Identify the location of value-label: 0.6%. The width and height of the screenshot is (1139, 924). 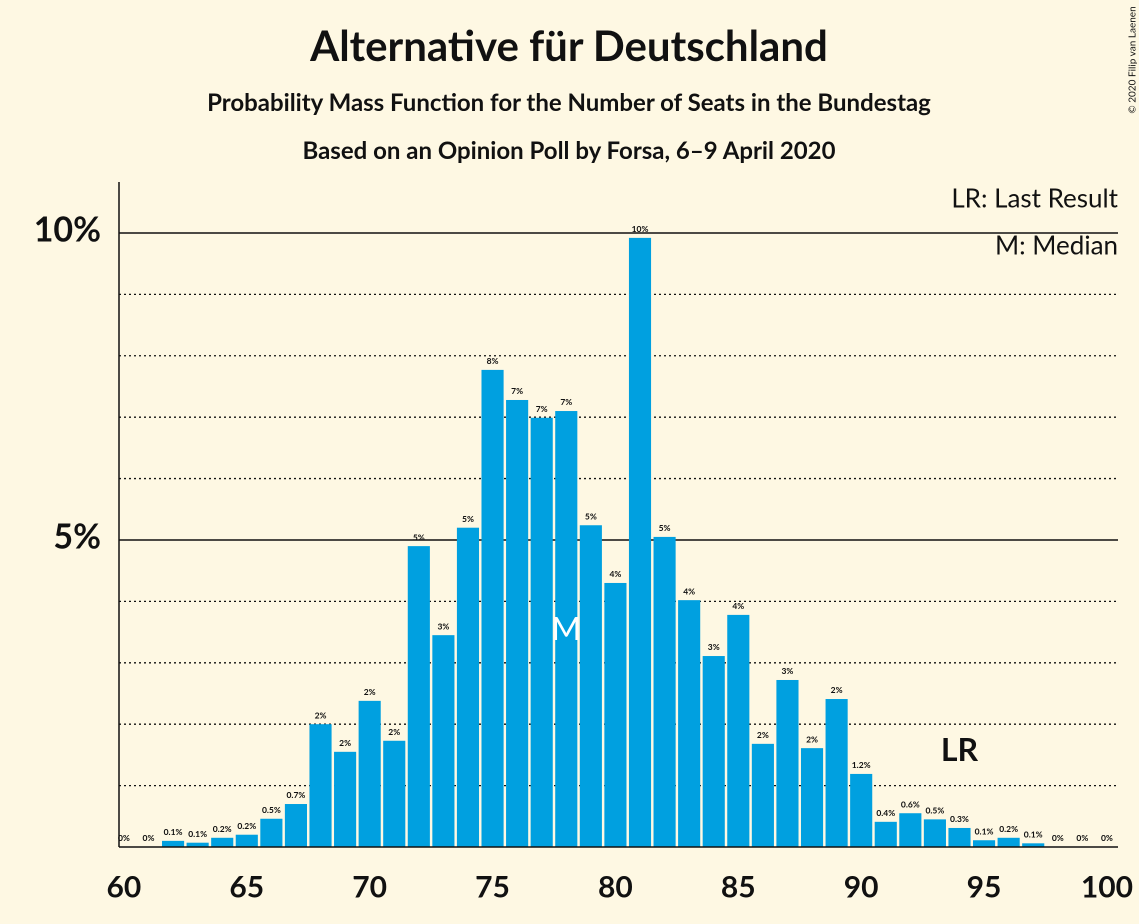
(910, 804).